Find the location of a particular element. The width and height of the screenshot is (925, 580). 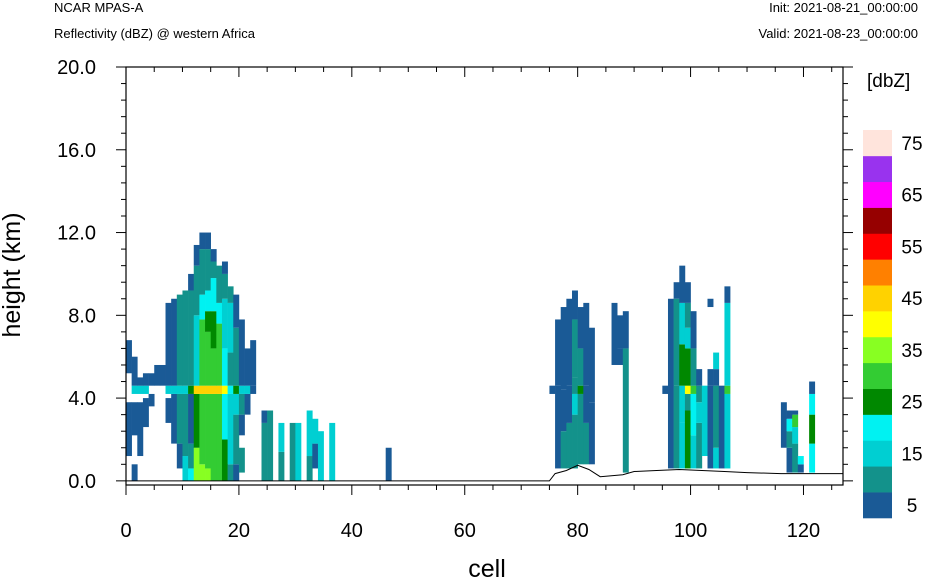

colorbar: 5 15 25 35 45 55 65 75 is located at coordinates (893, 324).